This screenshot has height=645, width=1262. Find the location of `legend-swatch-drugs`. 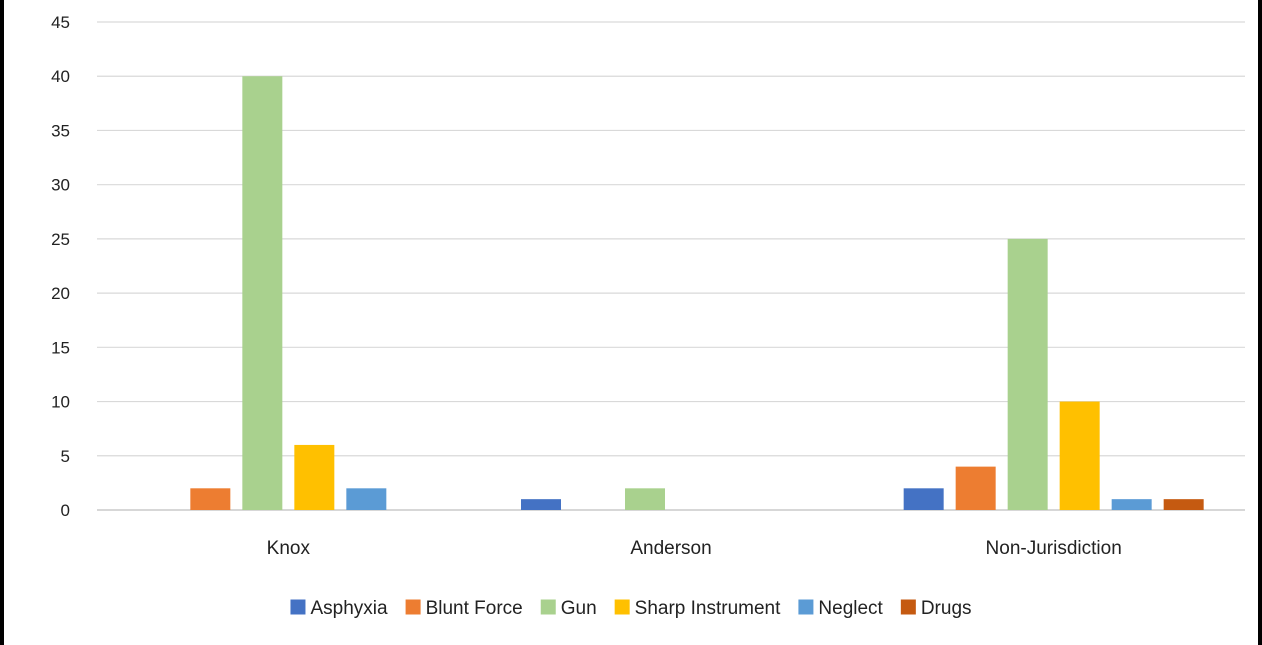

legend-swatch-drugs is located at coordinates (908, 607).